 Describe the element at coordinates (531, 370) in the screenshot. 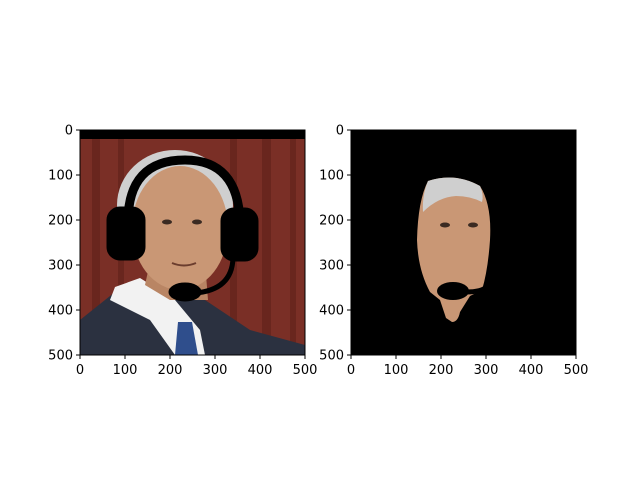

I see `right-x-tick-label: 400` at that location.